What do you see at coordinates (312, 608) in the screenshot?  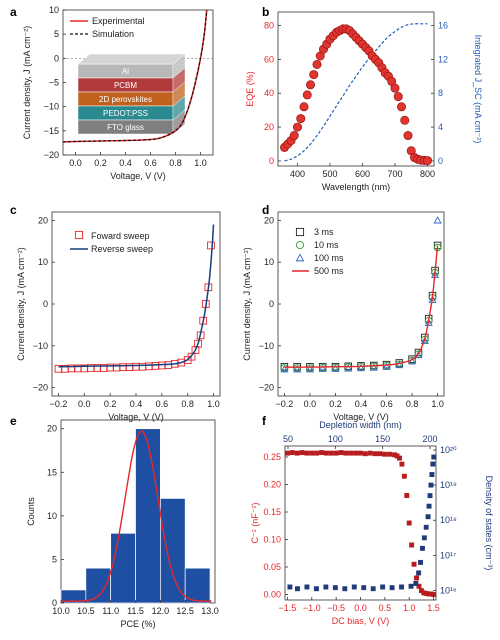 I see `x-tick-label: −1.0` at bounding box center [312, 608].